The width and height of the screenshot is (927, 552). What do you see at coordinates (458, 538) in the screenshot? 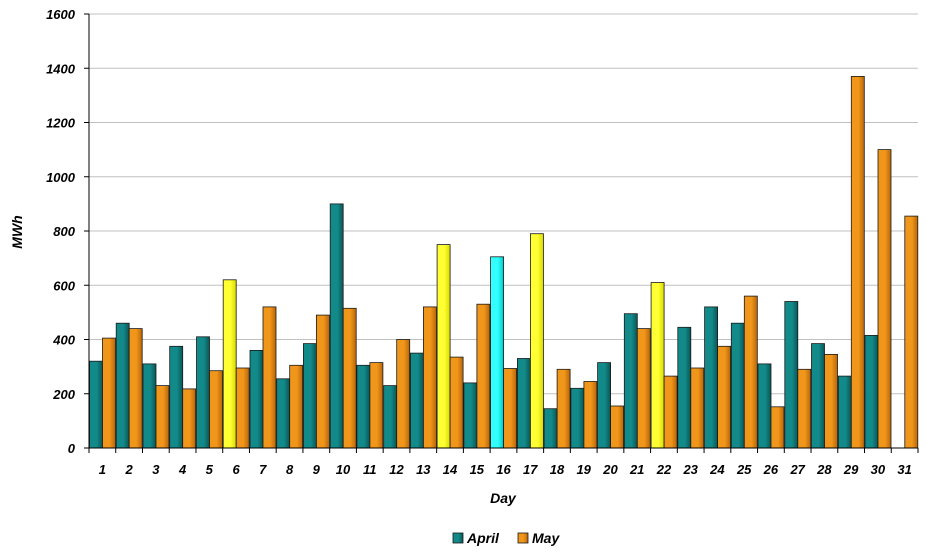
I see `legend-swatch-april` at bounding box center [458, 538].